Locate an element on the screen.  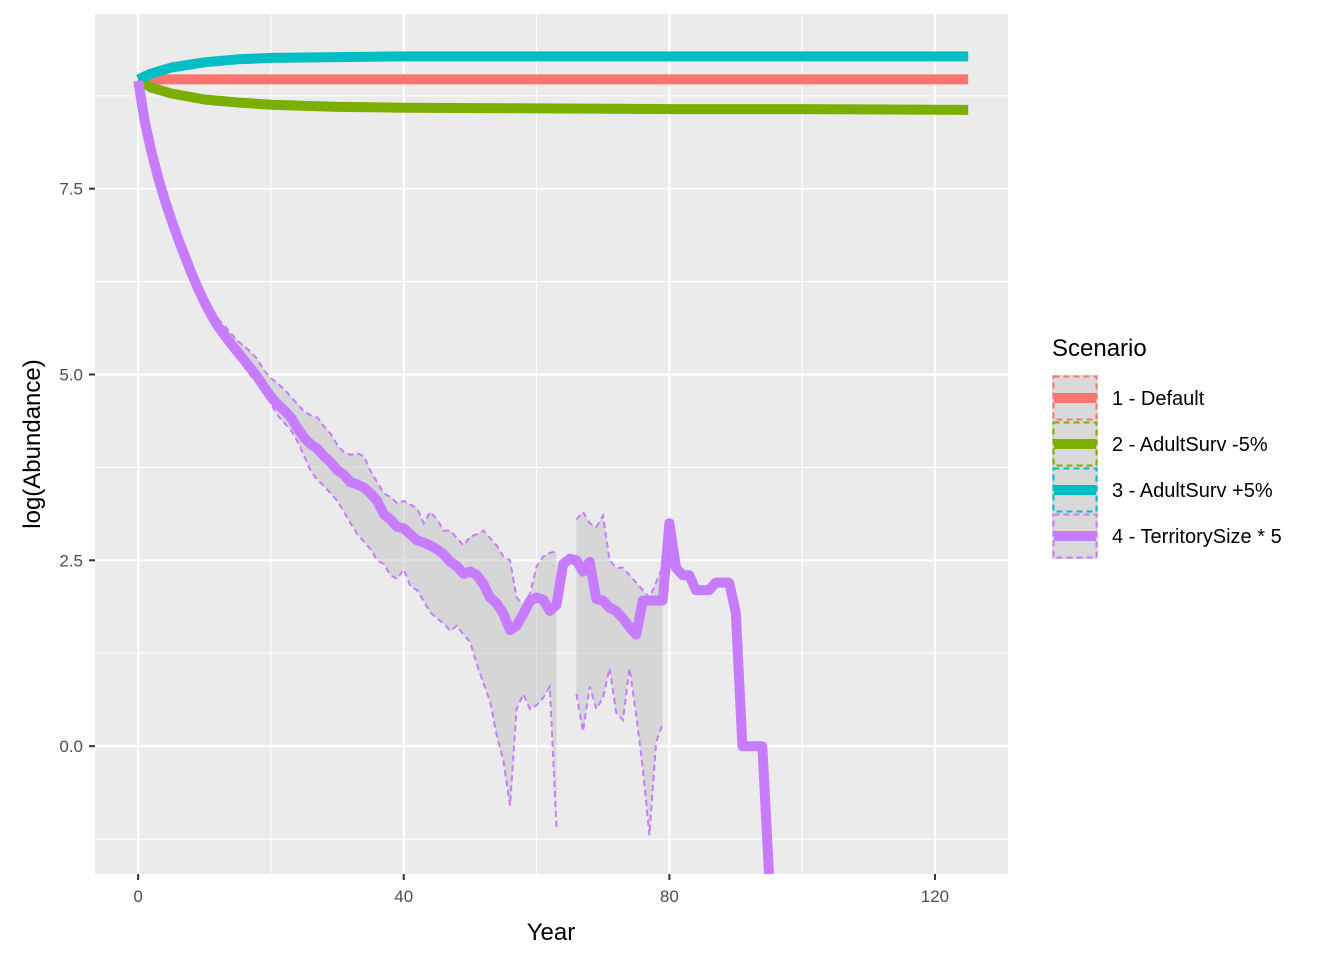
legend-label-1: 1 - Default is located at coordinates (1158, 399).